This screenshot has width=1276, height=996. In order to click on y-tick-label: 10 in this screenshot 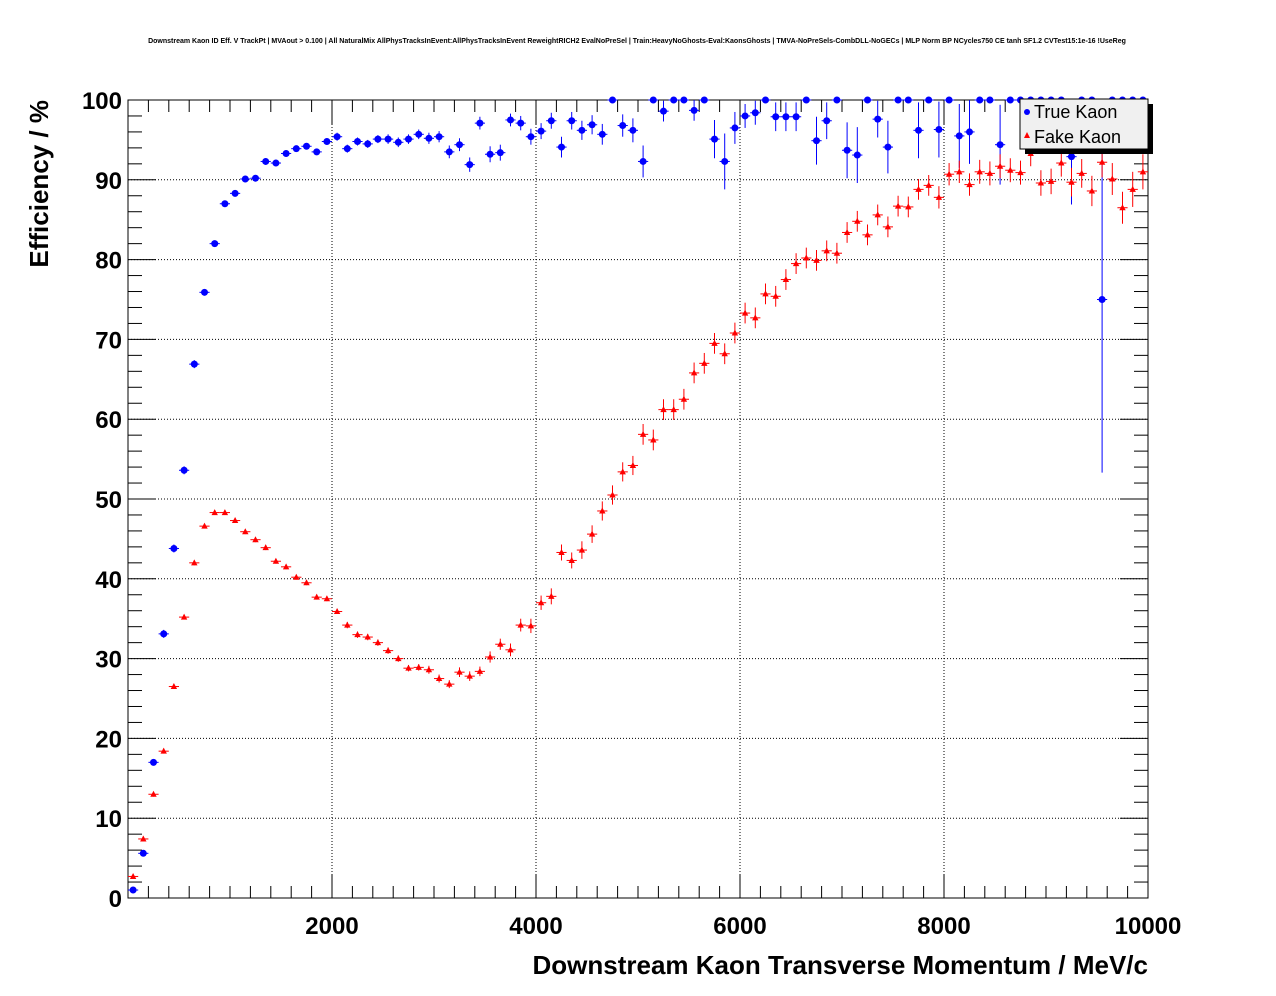, I will do `click(108, 819)`.